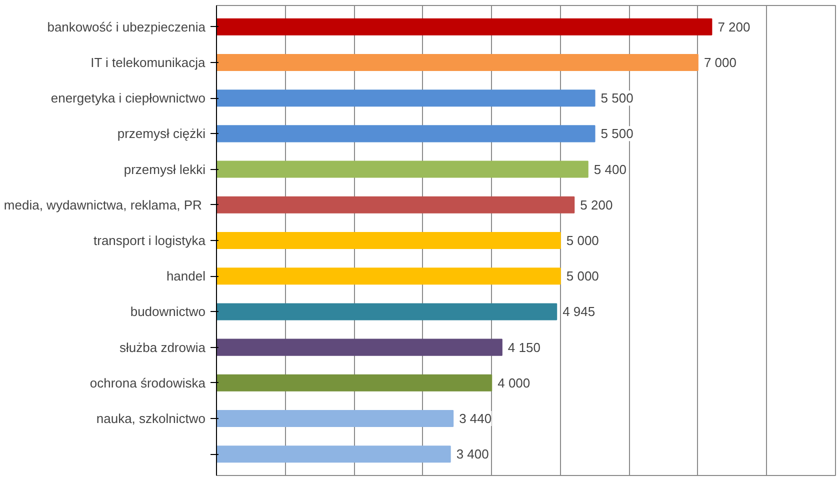  Describe the element at coordinates (610, 169) in the screenshot. I see `data-label: 5 400` at that location.